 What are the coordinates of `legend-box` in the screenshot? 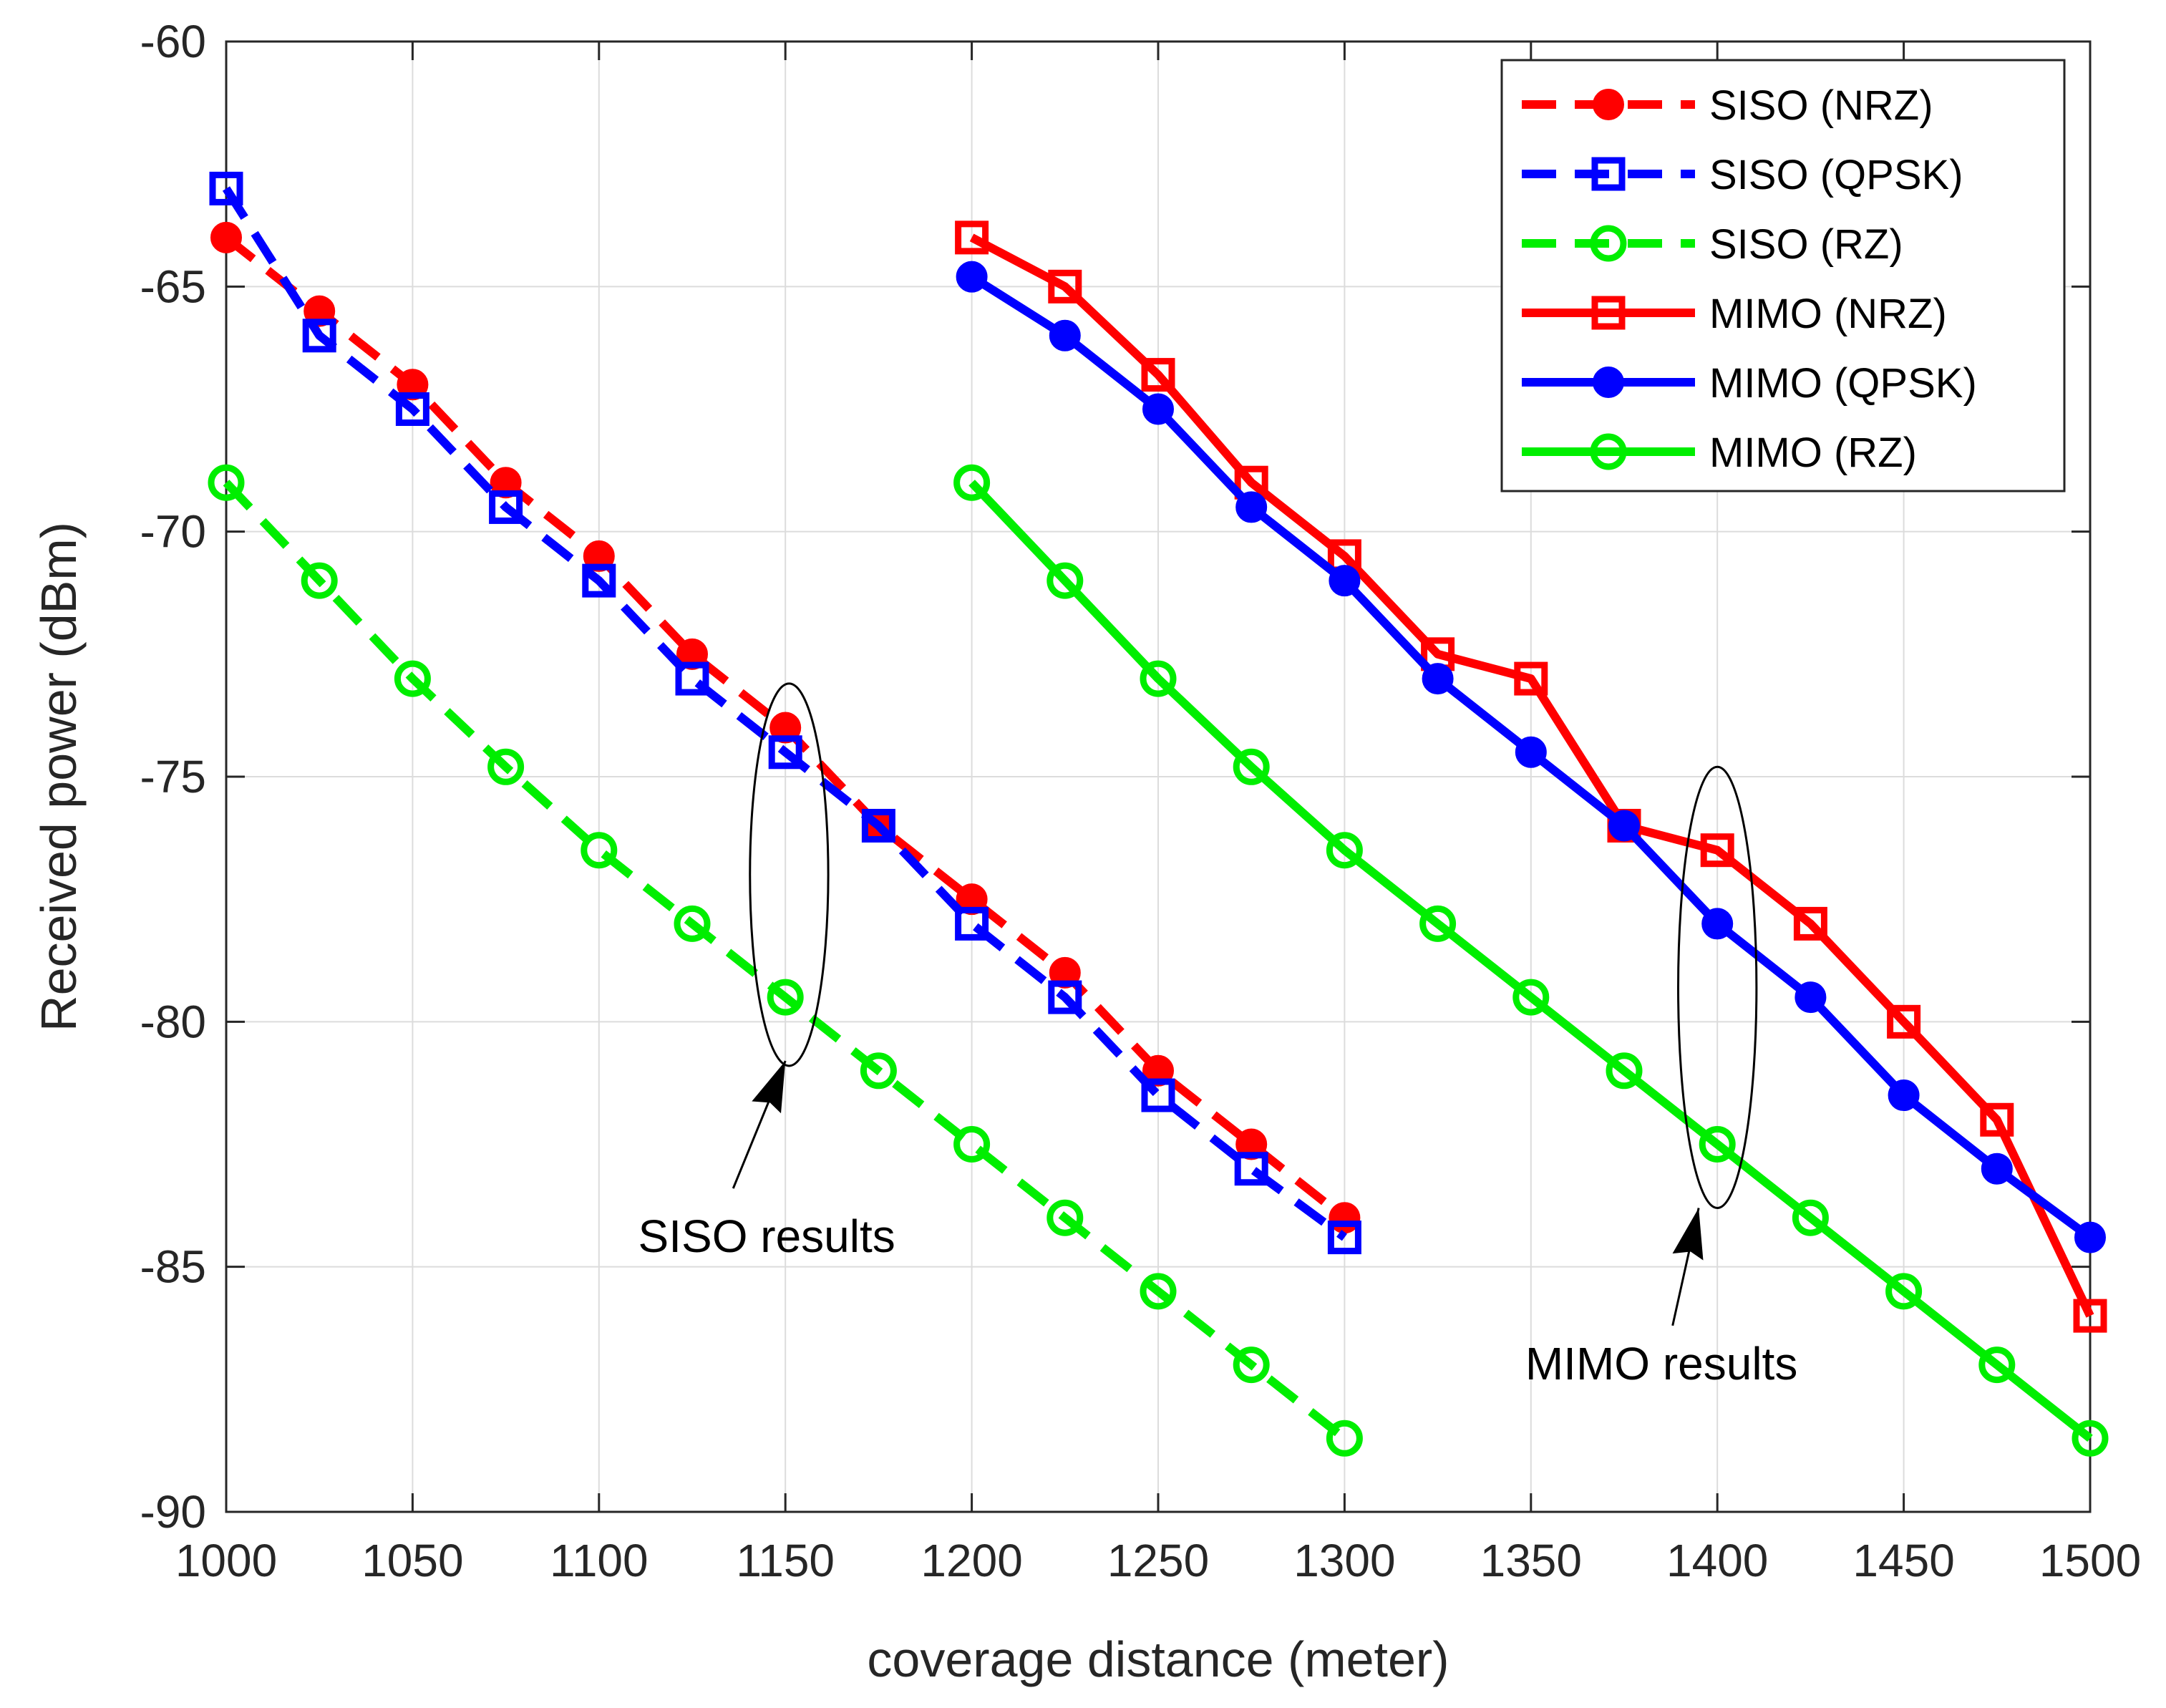 It's located at (1783, 276).